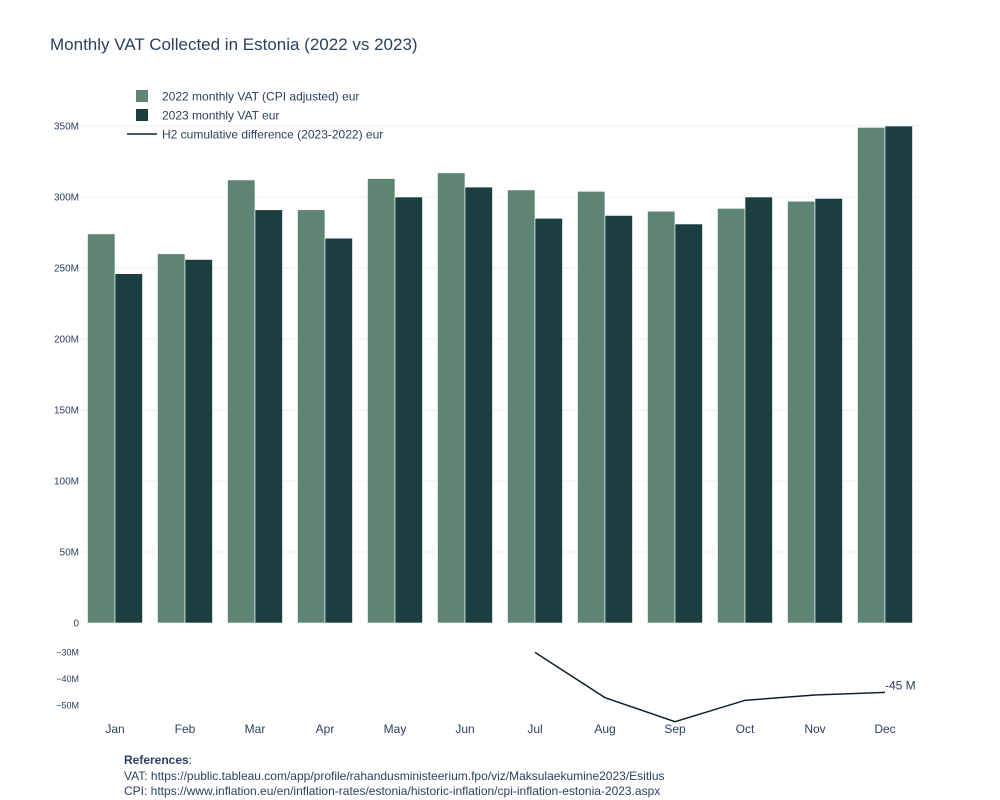 Image resolution: width=1000 pixels, height=800 pixels. What do you see at coordinates (241, 401) in the screenshot?
I see `bar-2022-mar` at bounding box center [241, 401].